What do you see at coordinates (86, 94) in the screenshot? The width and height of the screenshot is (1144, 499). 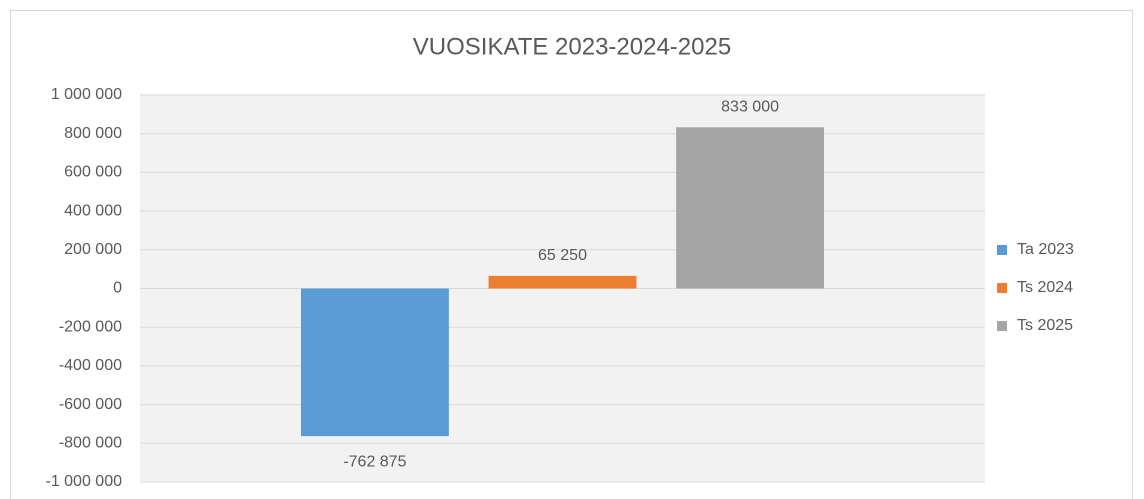 I see `y-tick-label: 1 000 000` at bounding box center [86, 94].